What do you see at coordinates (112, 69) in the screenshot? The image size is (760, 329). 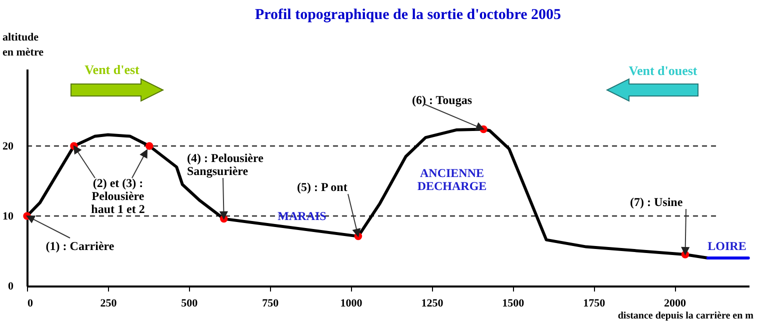 I see `annotation: Vent d'est` at bounding box center [112, 69].